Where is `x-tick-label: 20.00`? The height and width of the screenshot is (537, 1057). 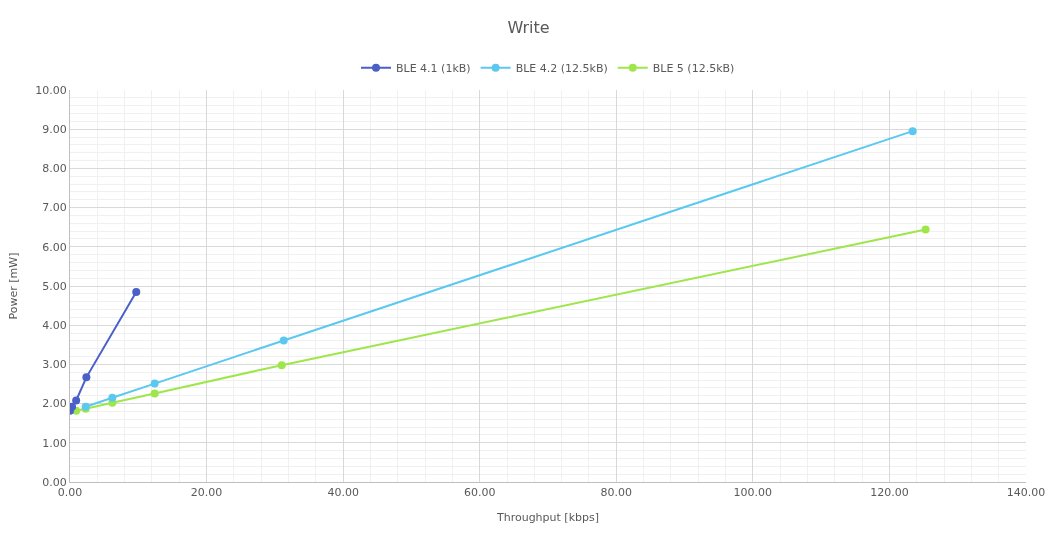 x-tick-label: 20.00 is located at coordinates (206, 493).